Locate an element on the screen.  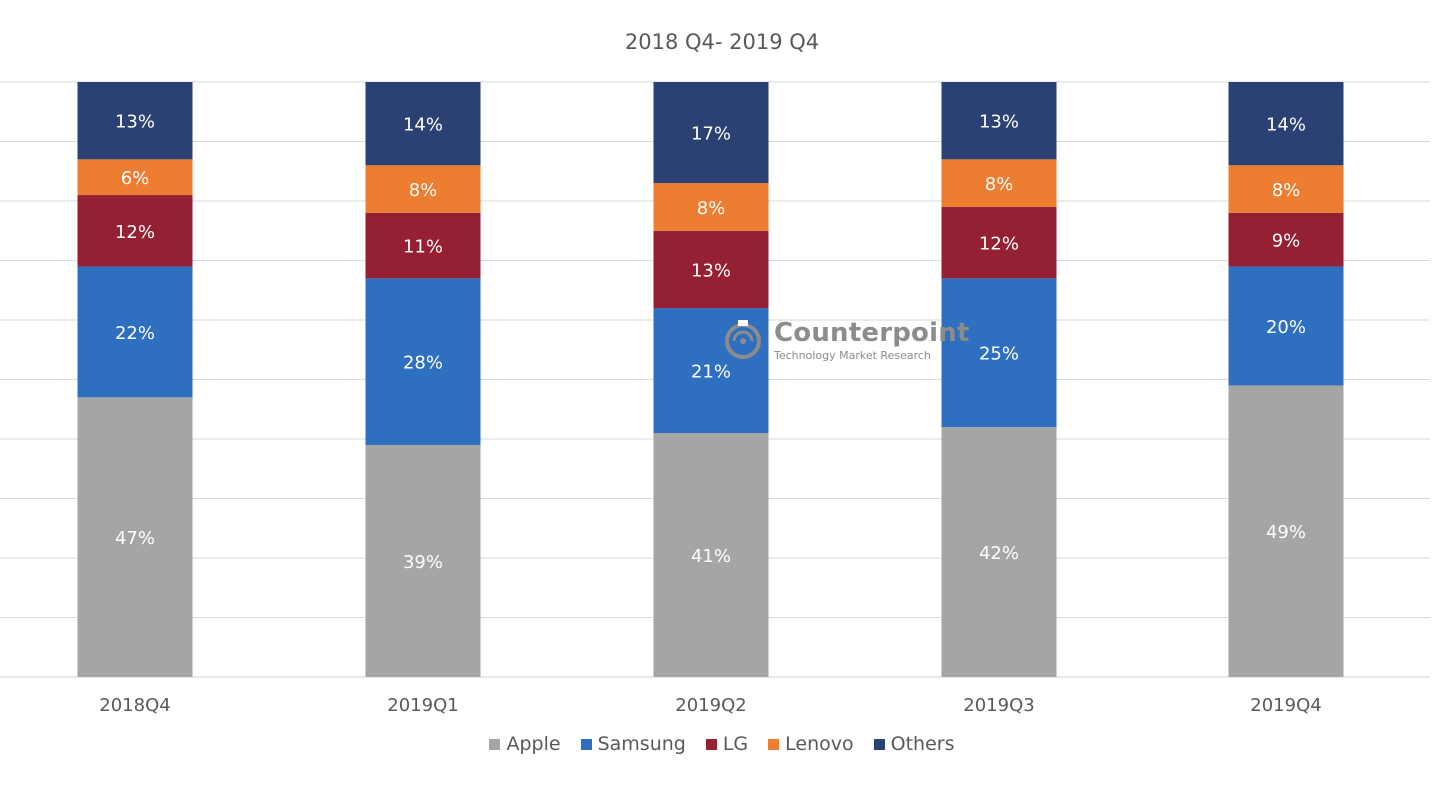
legend-label: Apple is located at coordinates (533, 744).